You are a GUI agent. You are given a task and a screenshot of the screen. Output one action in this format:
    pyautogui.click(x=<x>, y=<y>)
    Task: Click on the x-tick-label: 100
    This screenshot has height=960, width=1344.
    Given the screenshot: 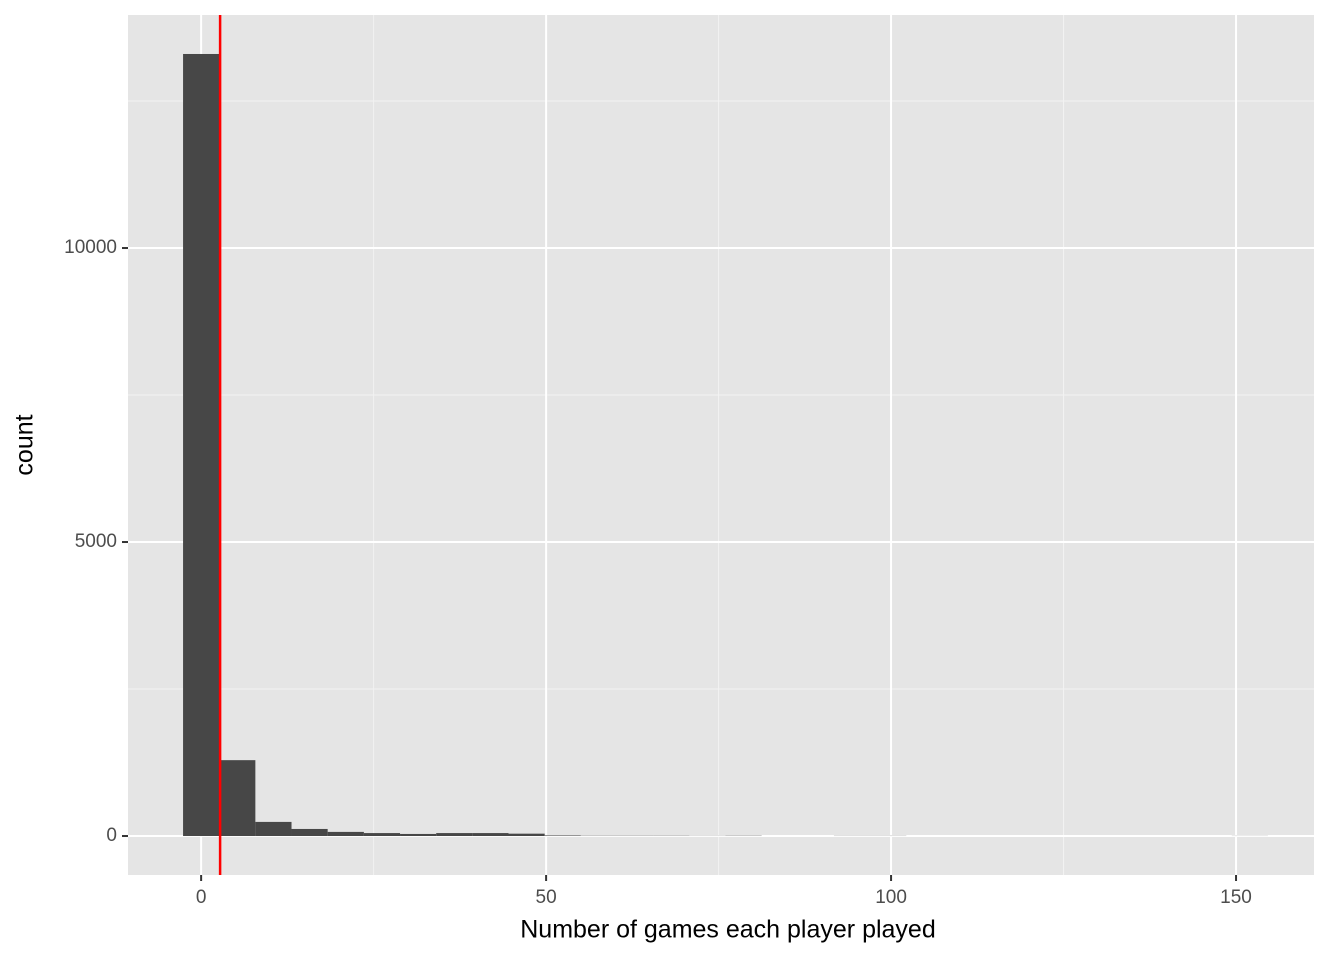 What is the action you would take?
    pyautogui.click(x=891, y=897)
    